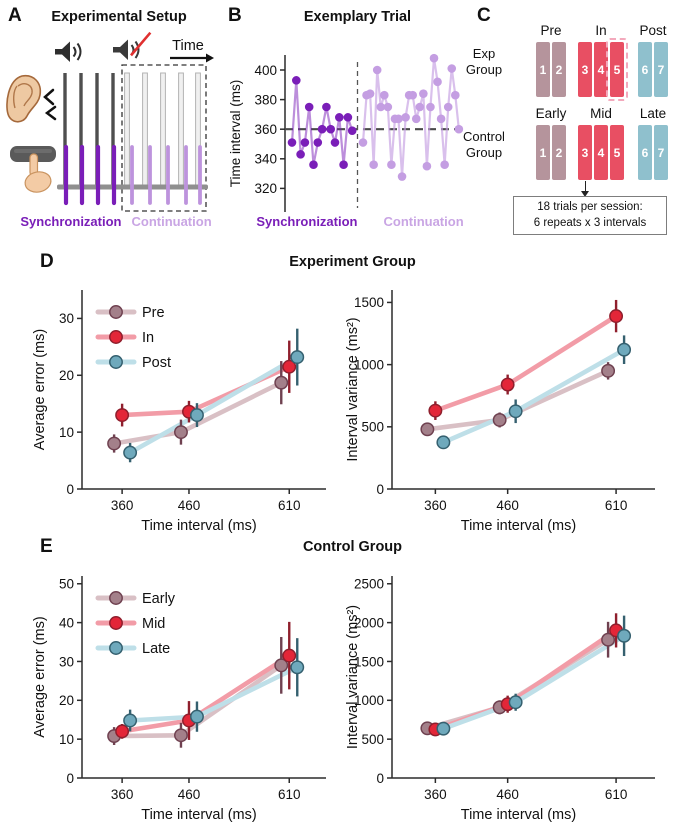  Describe the element at coordinates (120, 49) in the screenshot. I see `speaker-body` at that location.